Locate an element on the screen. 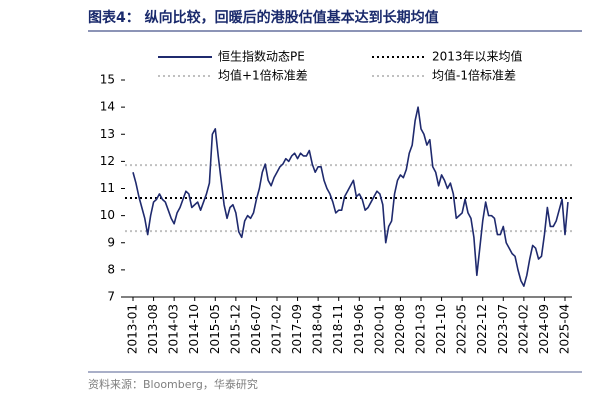 This screenshot has height=403, width=616. legend-label: 2013年以来均值 is located at coordinates (477, 56).